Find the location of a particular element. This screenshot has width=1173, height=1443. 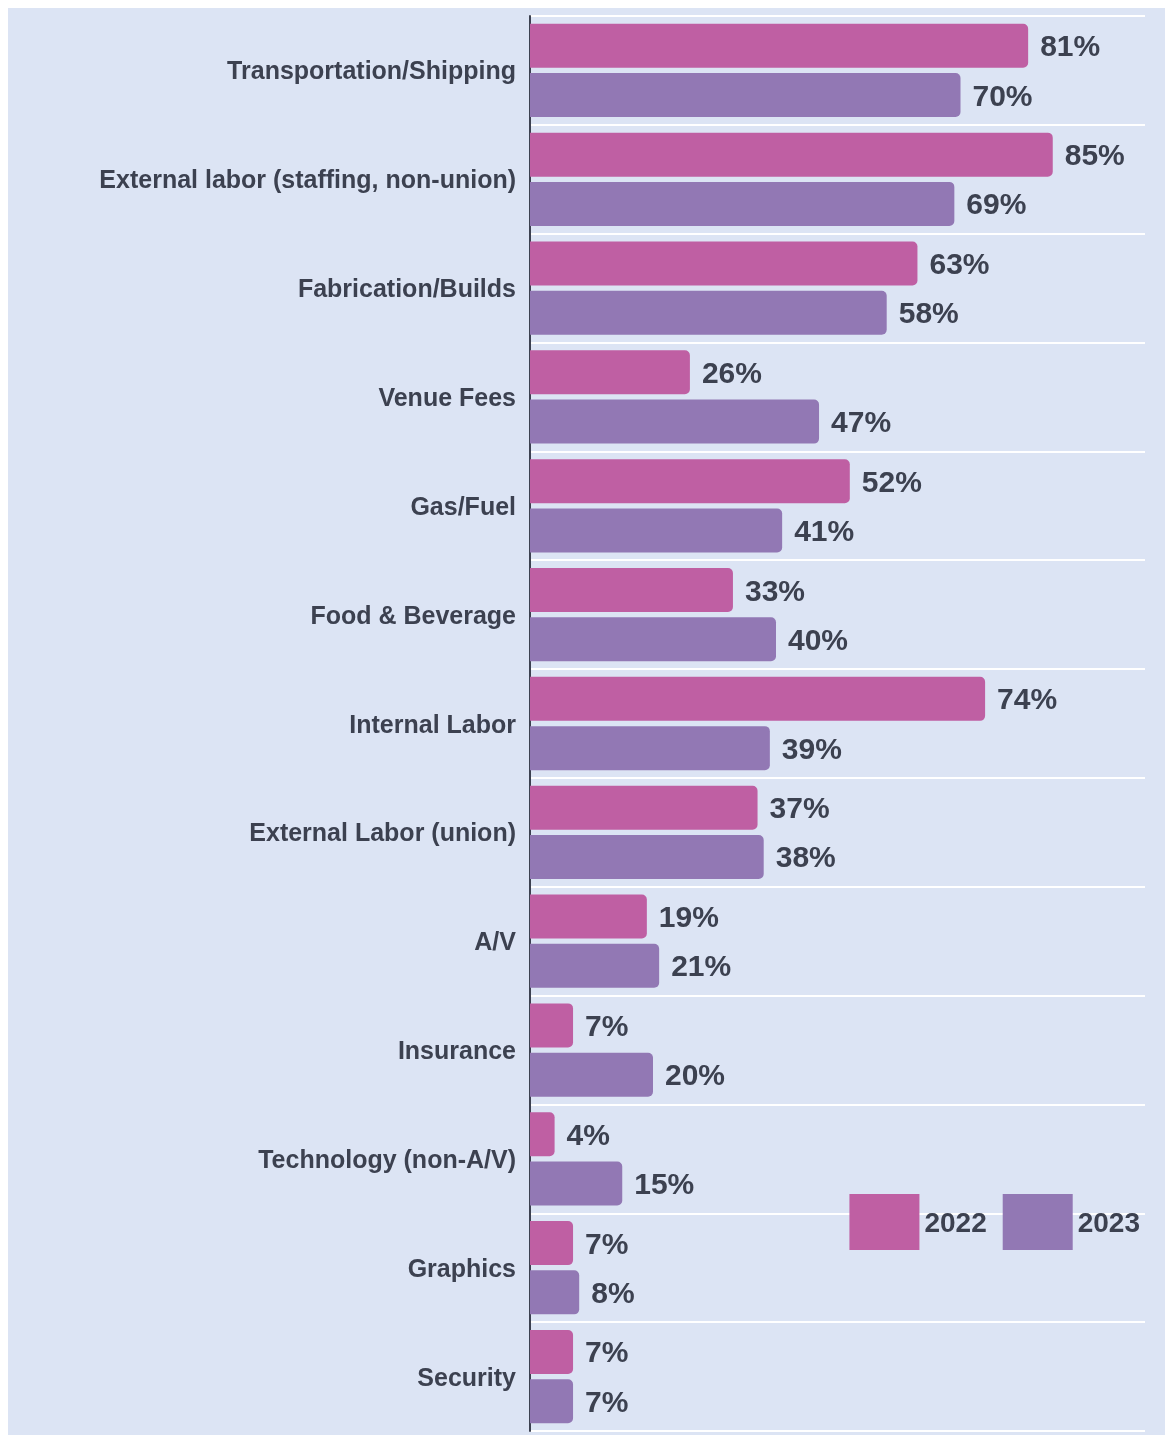

data-label: 40% is located at coordinates (818, 639).